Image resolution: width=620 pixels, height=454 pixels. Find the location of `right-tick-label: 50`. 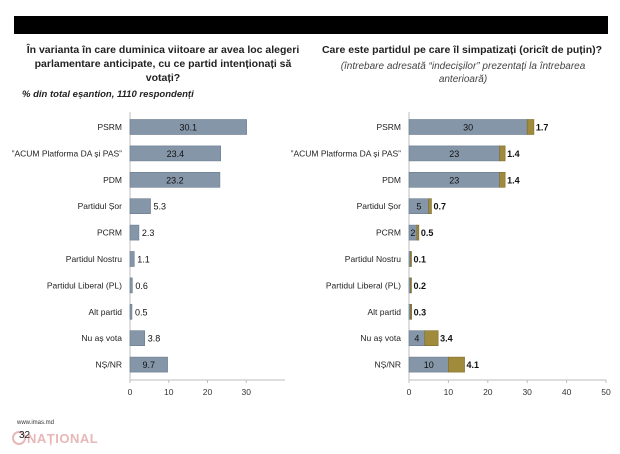

right-tick-label: 50 is located at coordinates (606, 392).